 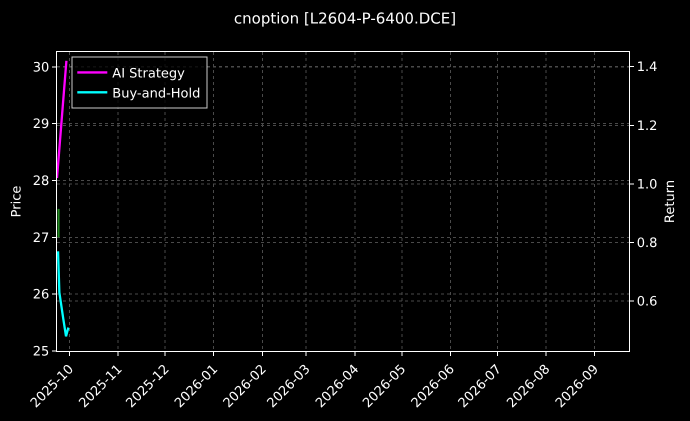 What do you see at coordinates (41, 124) in the screenshot?
I see `y-tick-label: 29` at bounding box center [41, 124].